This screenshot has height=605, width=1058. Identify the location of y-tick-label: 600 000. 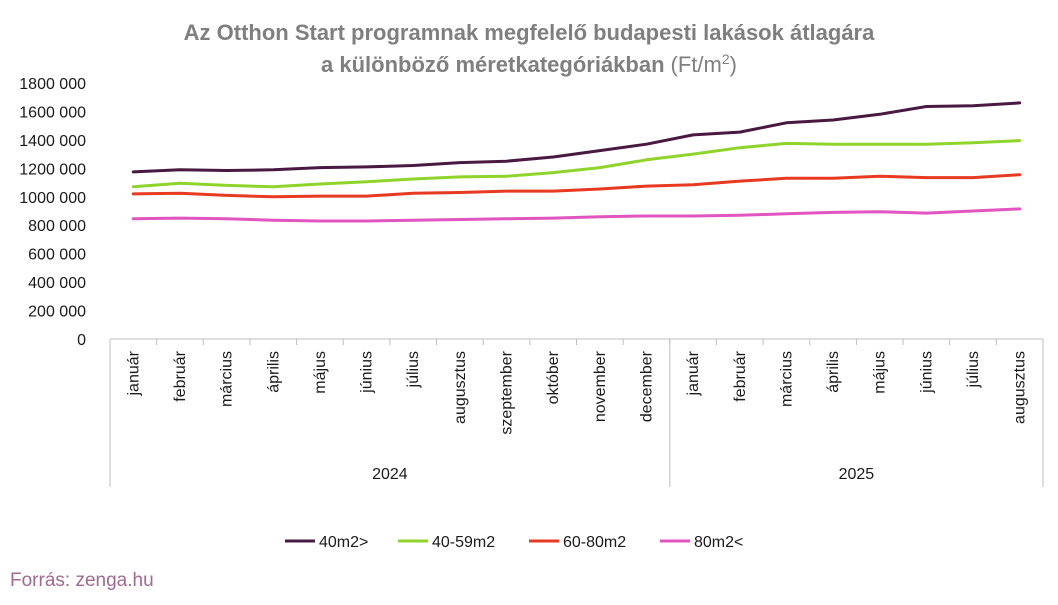
(57, 255).